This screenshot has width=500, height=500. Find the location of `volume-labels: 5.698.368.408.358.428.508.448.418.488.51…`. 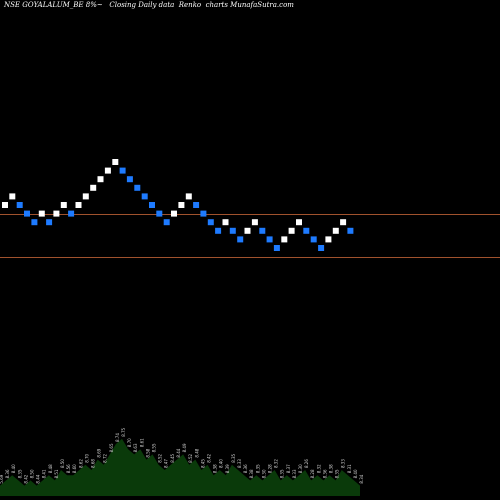

volume-labels: 5.698.368.408.358.428.508.448.418.488.51… is located at coordinates (182, 455).